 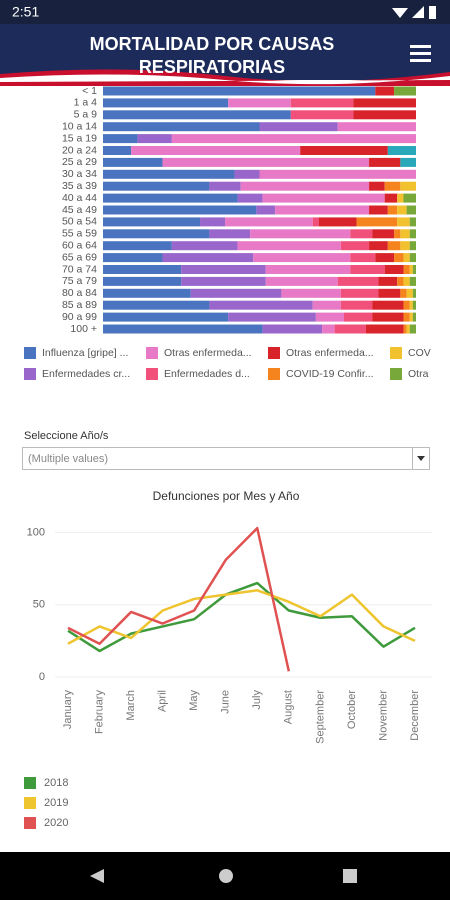 I want to click on status-bar, so click(x=225, y=12).